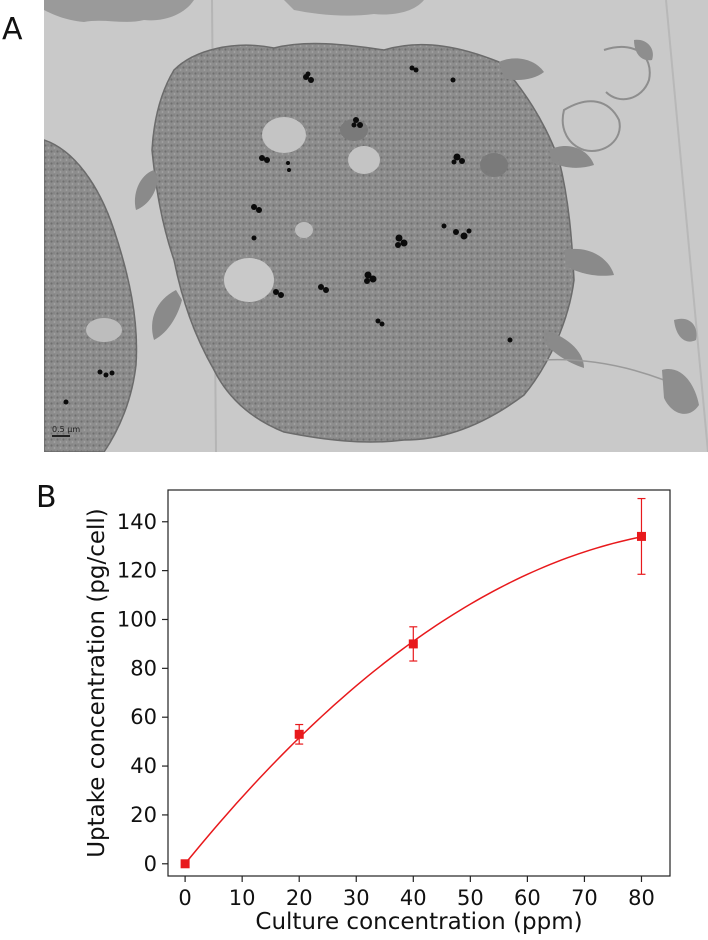 The height and width of the screenshot is (940, 708). What do you see at coordinates (143, 815) in the screenshot?
I see `y-tick-label: 20` at bounding box center [143, 815].